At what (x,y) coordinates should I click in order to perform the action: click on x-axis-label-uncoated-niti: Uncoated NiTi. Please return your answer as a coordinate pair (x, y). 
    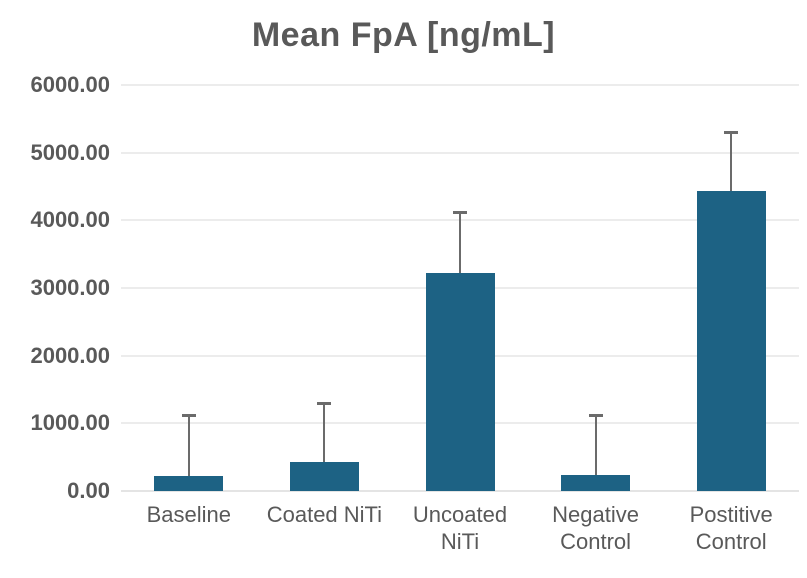
    Looking at the image, I should click on (460, 528).